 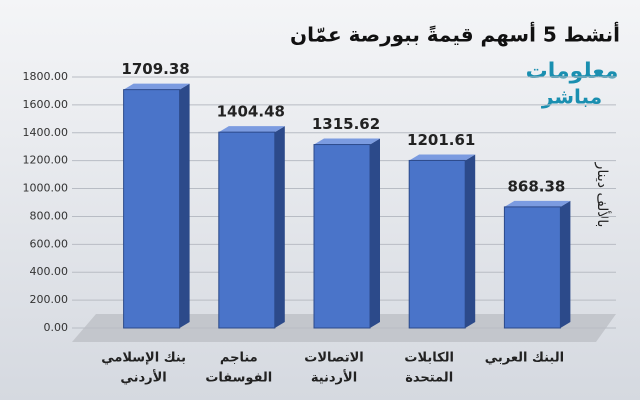 What do you see at coordinates (251, 112) in the screenshot?
I see `value-label: 1404.48` at bounding box center [251, 112].